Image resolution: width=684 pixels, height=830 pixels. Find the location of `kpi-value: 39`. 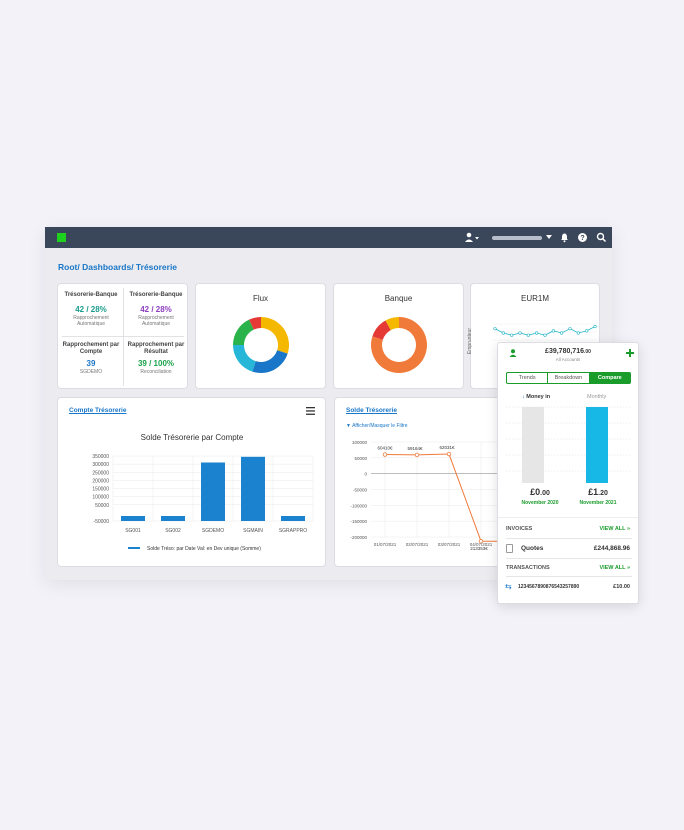

kpi-value: 39 is located at coordinates (91, 363).